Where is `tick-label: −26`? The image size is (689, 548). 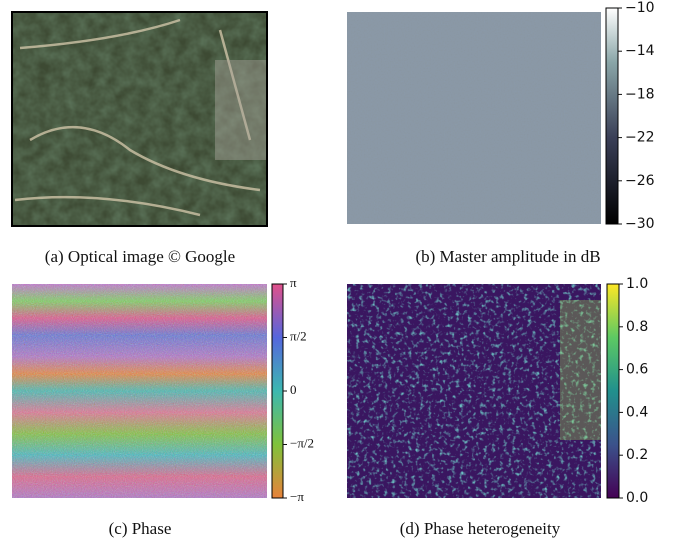 tick-label: −26 is located at coordinates (640, 181).